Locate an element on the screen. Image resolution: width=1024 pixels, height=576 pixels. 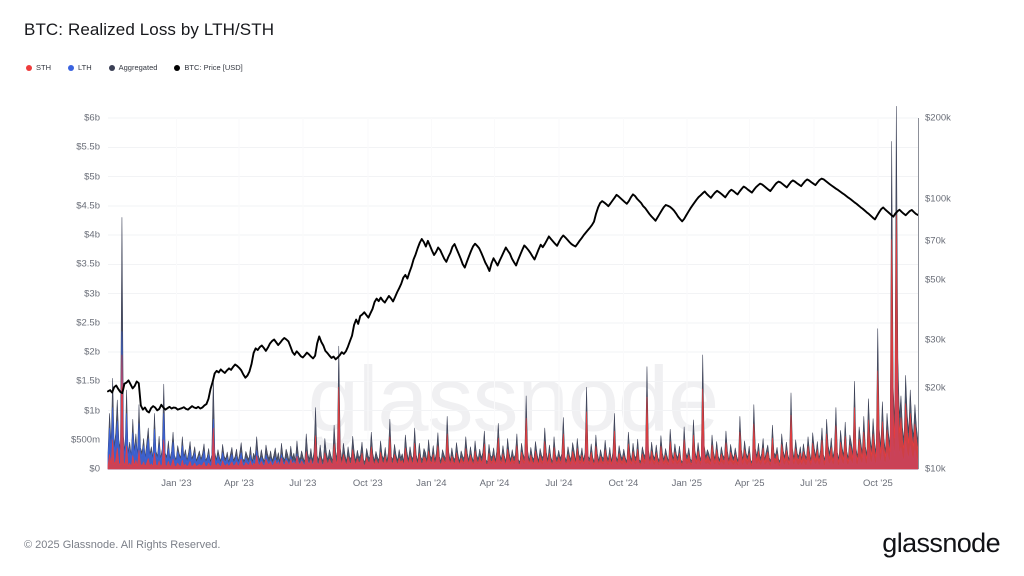
x-axis-tick: Apr '25 is located at coordinates (749, 483).